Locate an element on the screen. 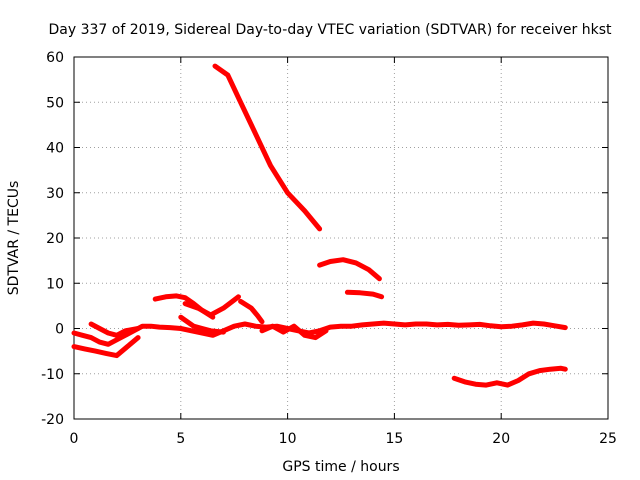 The width and height of the screenshot is (640, 480). x-tick-label: 25 is located at coordinates (608, 439).